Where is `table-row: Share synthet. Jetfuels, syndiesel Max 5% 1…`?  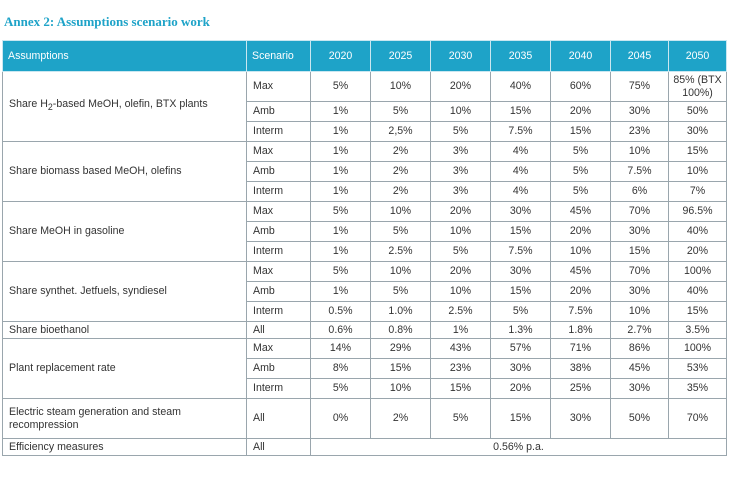
table-row: Share synthet. Jetfuels, syndiesel Max 5% 1… is located at coordinates (364, 291).